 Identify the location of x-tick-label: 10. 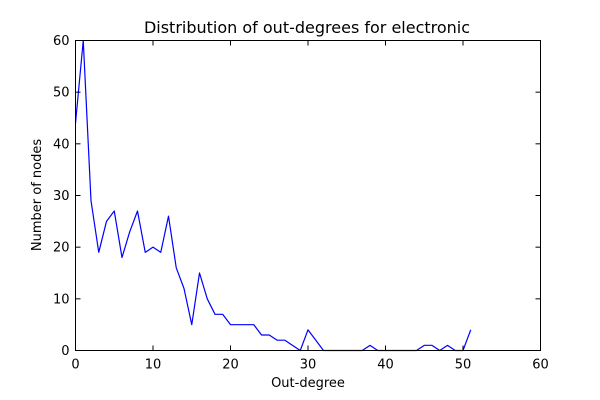
(153, 365).